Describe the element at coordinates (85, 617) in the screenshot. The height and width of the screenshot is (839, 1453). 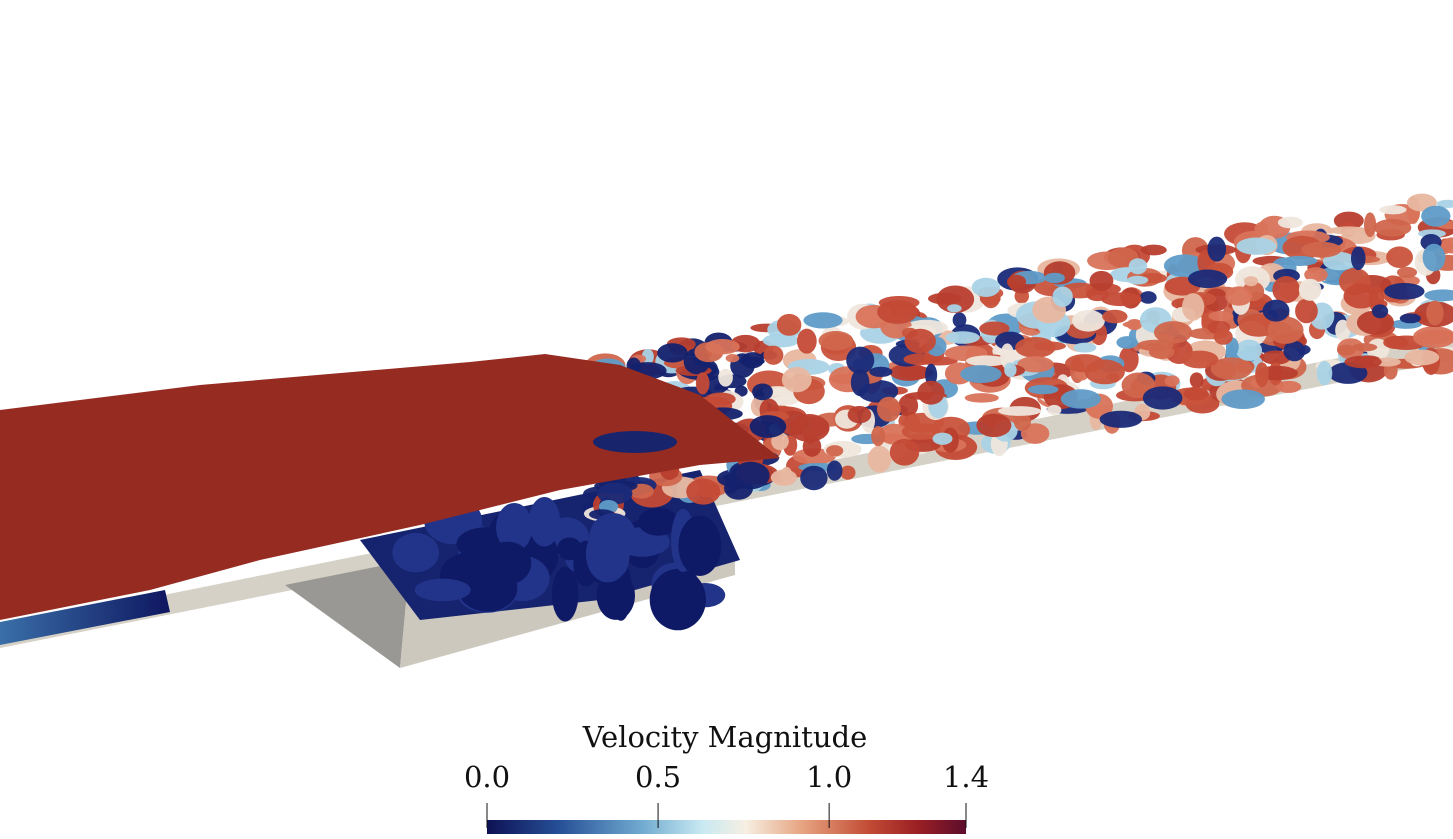
I see `wall-strip` at that location.